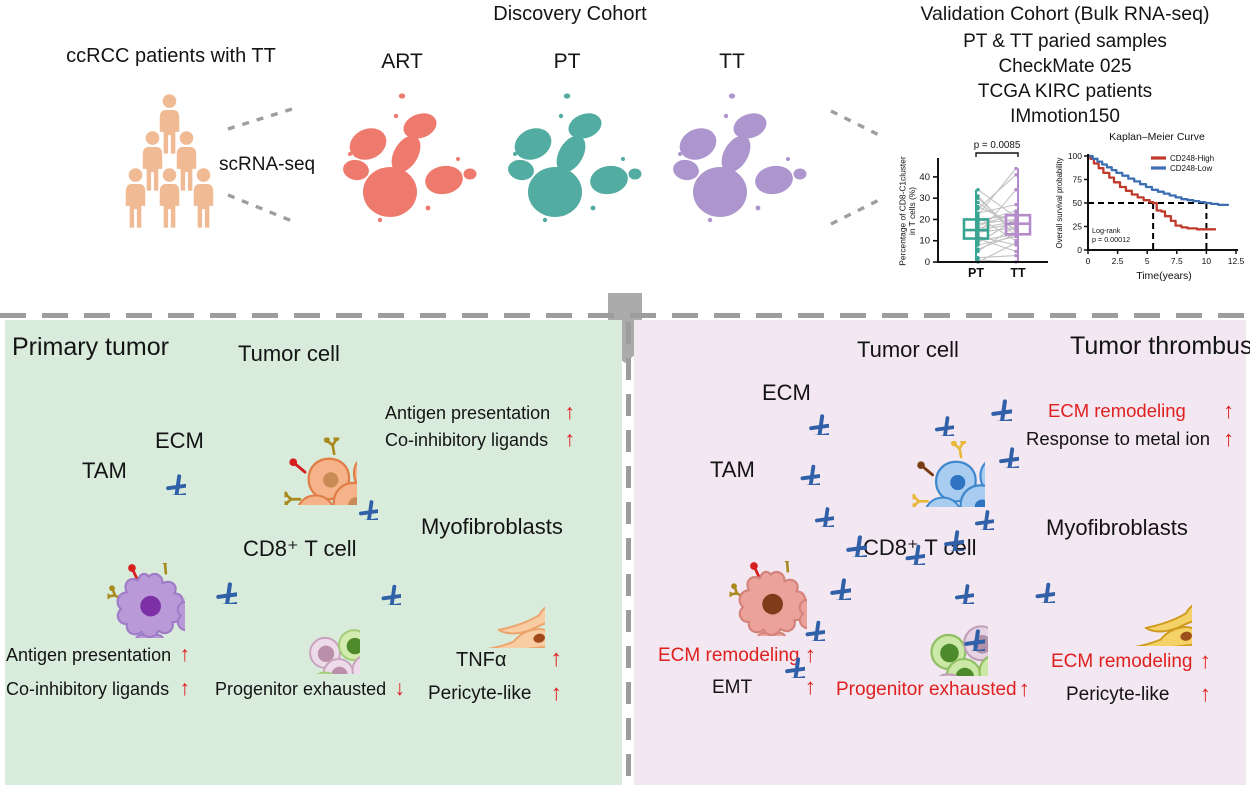 This screenshot has height=788, width=1250. I want to click on svg-text: 30, so click(924, 198).